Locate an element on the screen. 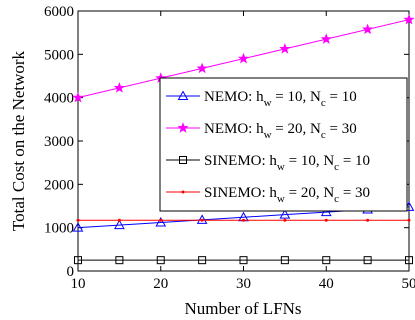 Image resolution: width=415 pixels, height=320 pixels. legend-label: NEMO: hw = 10, Nc = 10 is located at coordinates (280, 99).